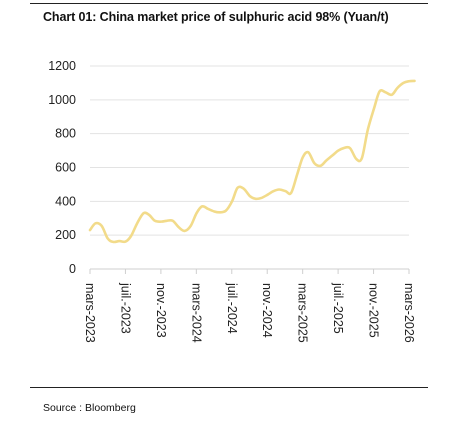 The image size is (465, 433). Describe the element at coordinates (65, 134) in the screenshot. I see `y-tick-label: 800` at that location.